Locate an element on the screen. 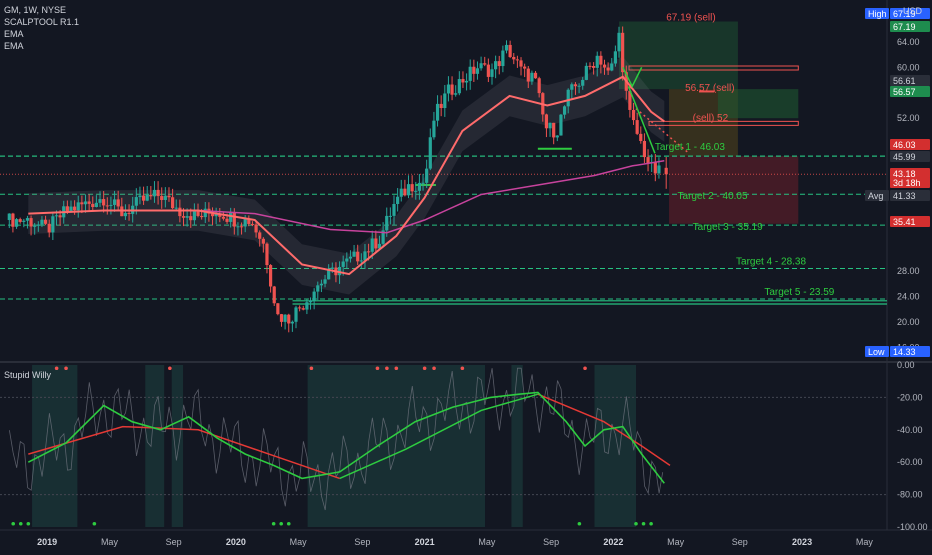  osc-tick-label: -40.00 is located at coordinates (910, 430).